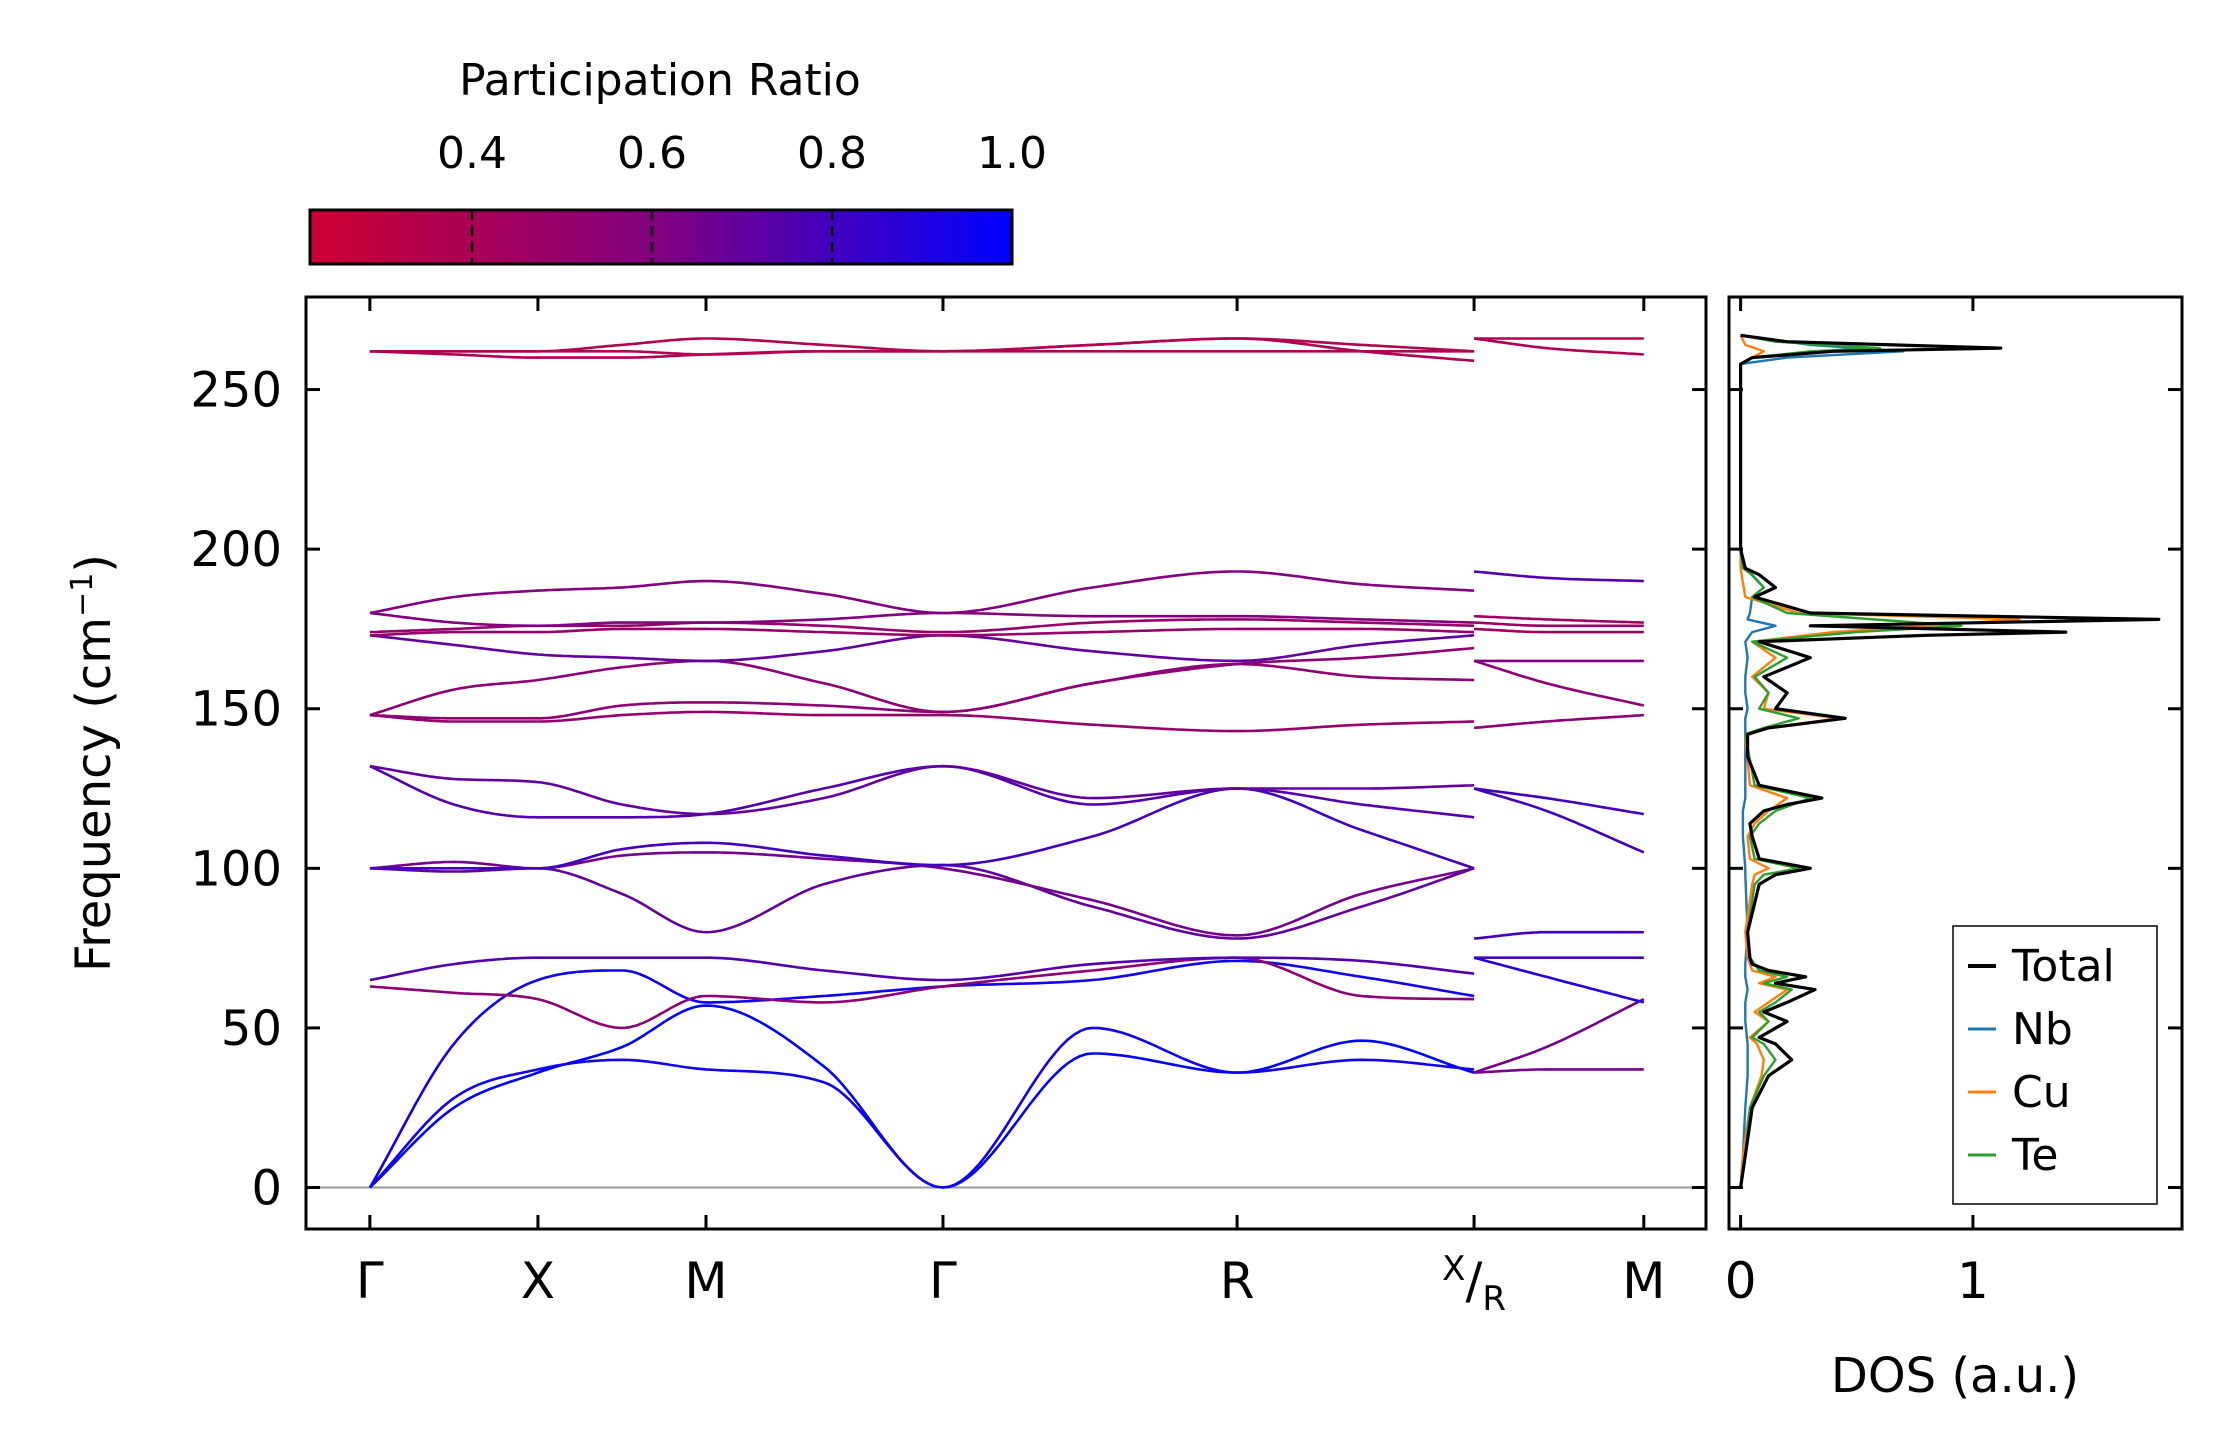  What do you see at coordinates (266, 1189) in the screenshot?
I see `y-tick-label: 0` at bounding box center [266, 1189].